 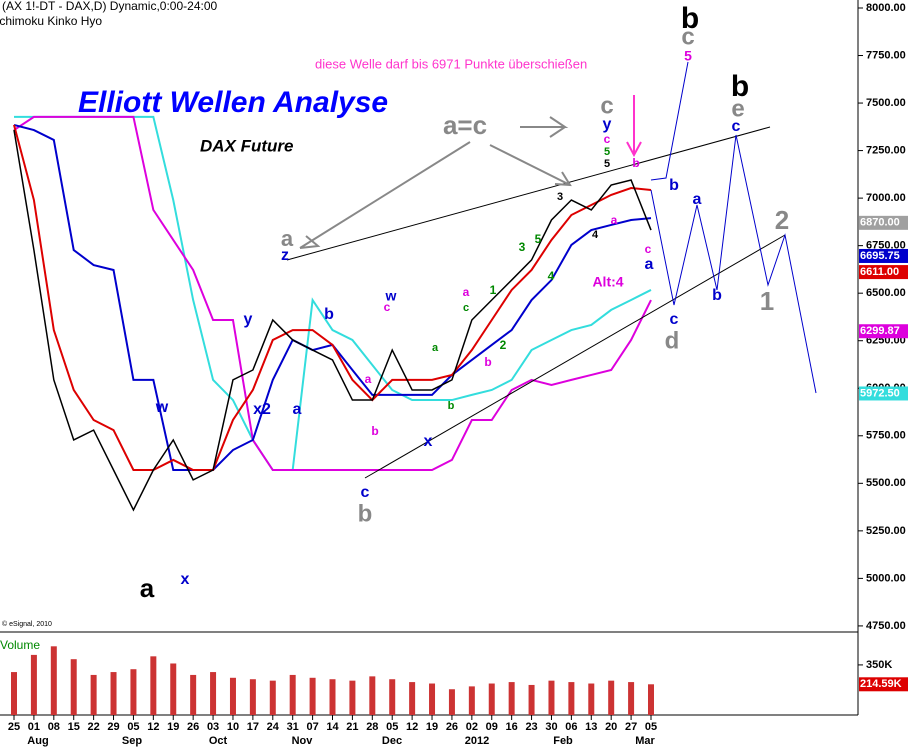 I want to click on x-tick-label: 06, so click(x=571, y=727).